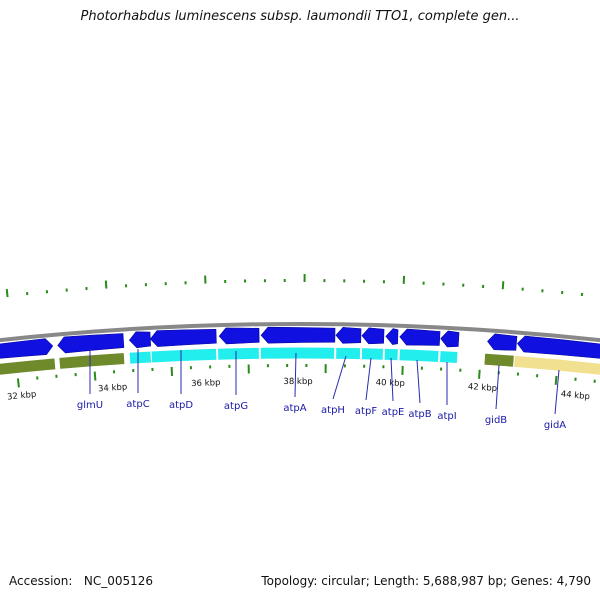 The height and width of the screenshot is (604, 600). Describe the element at coordinates (118, 581) in the screenshot. I see `accession-value: NC_005126` at that location.